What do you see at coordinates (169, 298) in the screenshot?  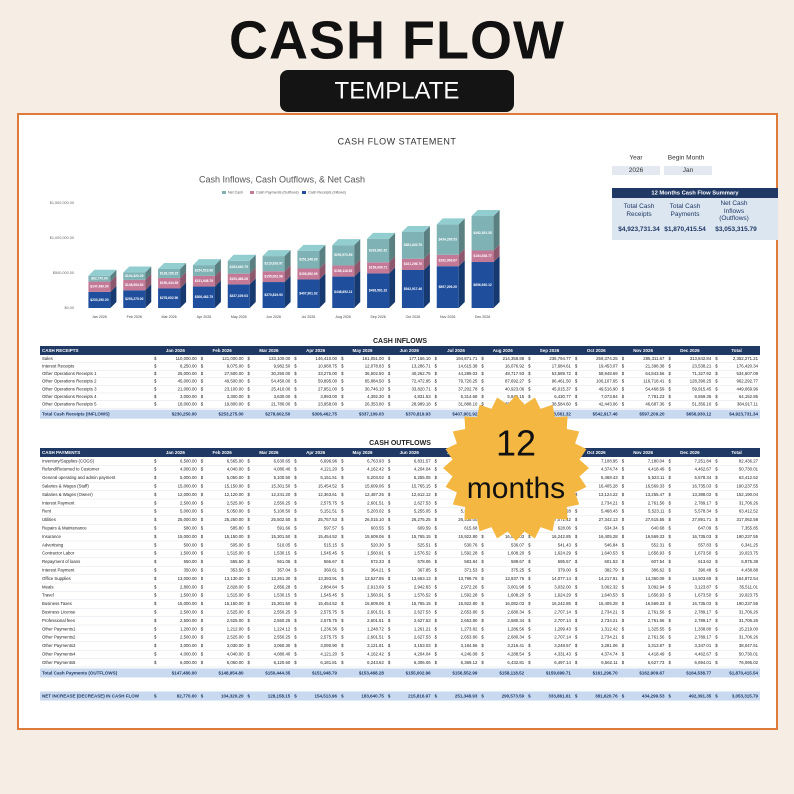 I see `data-label: $278,602.50` at bounding box center [169, 298].